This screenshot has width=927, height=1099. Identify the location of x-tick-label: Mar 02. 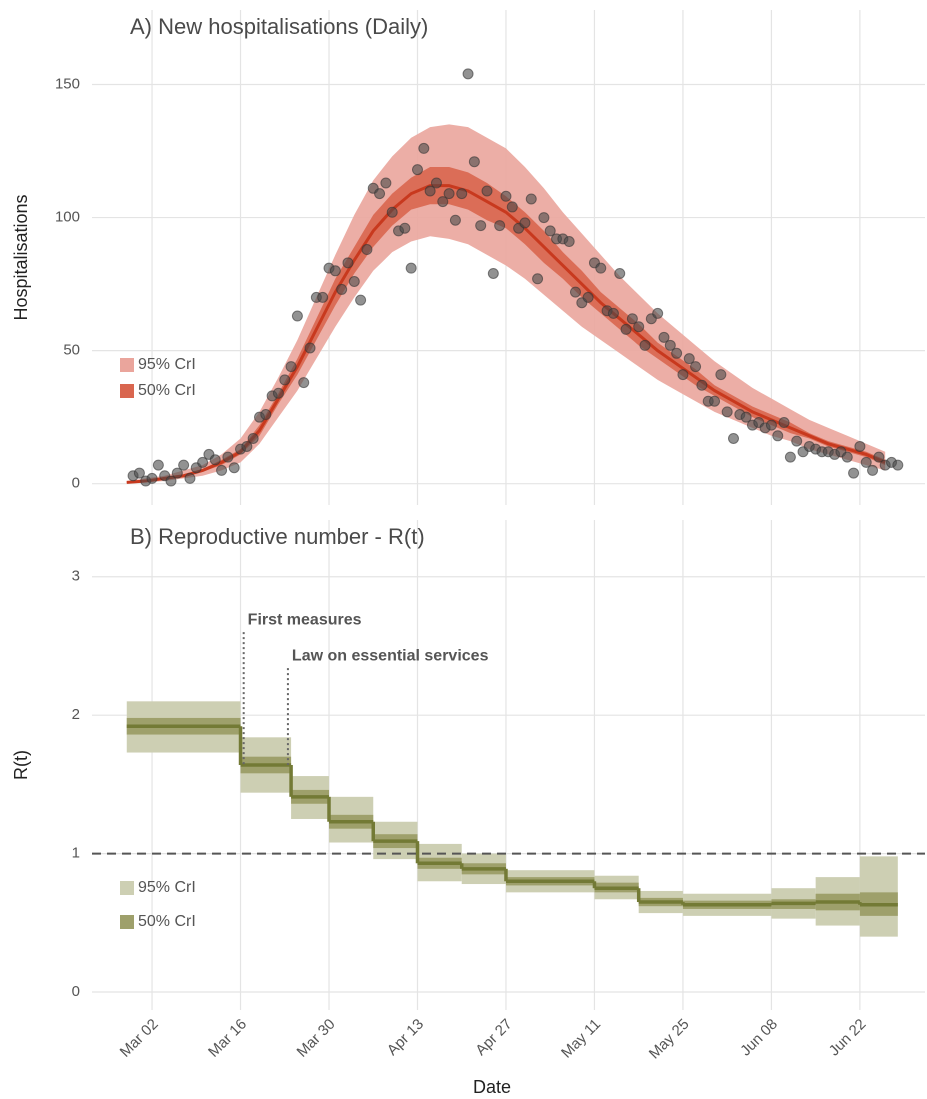
(139, 1038).